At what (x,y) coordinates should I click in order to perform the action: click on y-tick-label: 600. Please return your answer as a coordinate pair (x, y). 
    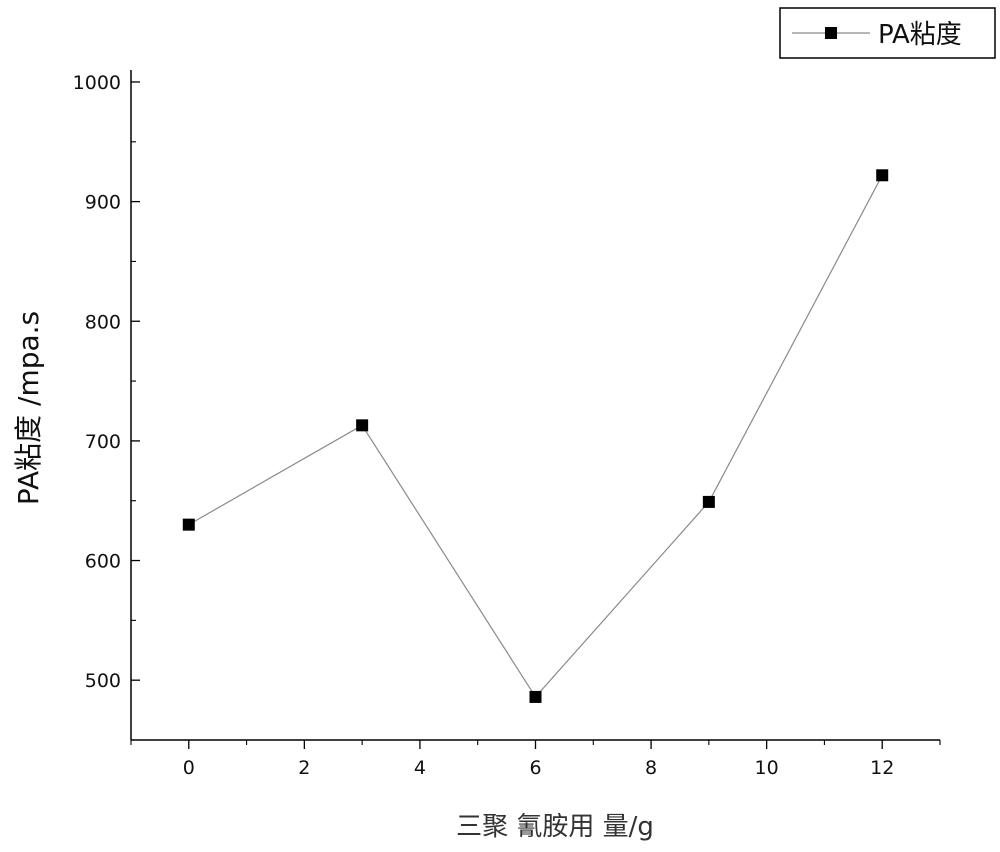
    Looking at the image, I should click on (103, 562).